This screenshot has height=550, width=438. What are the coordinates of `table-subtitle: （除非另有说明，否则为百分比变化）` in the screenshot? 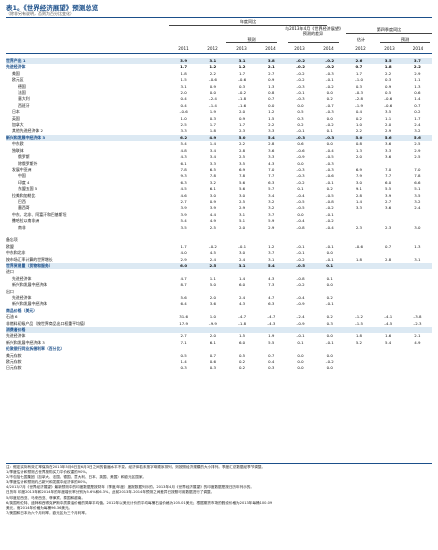 It's located at (40, 13).